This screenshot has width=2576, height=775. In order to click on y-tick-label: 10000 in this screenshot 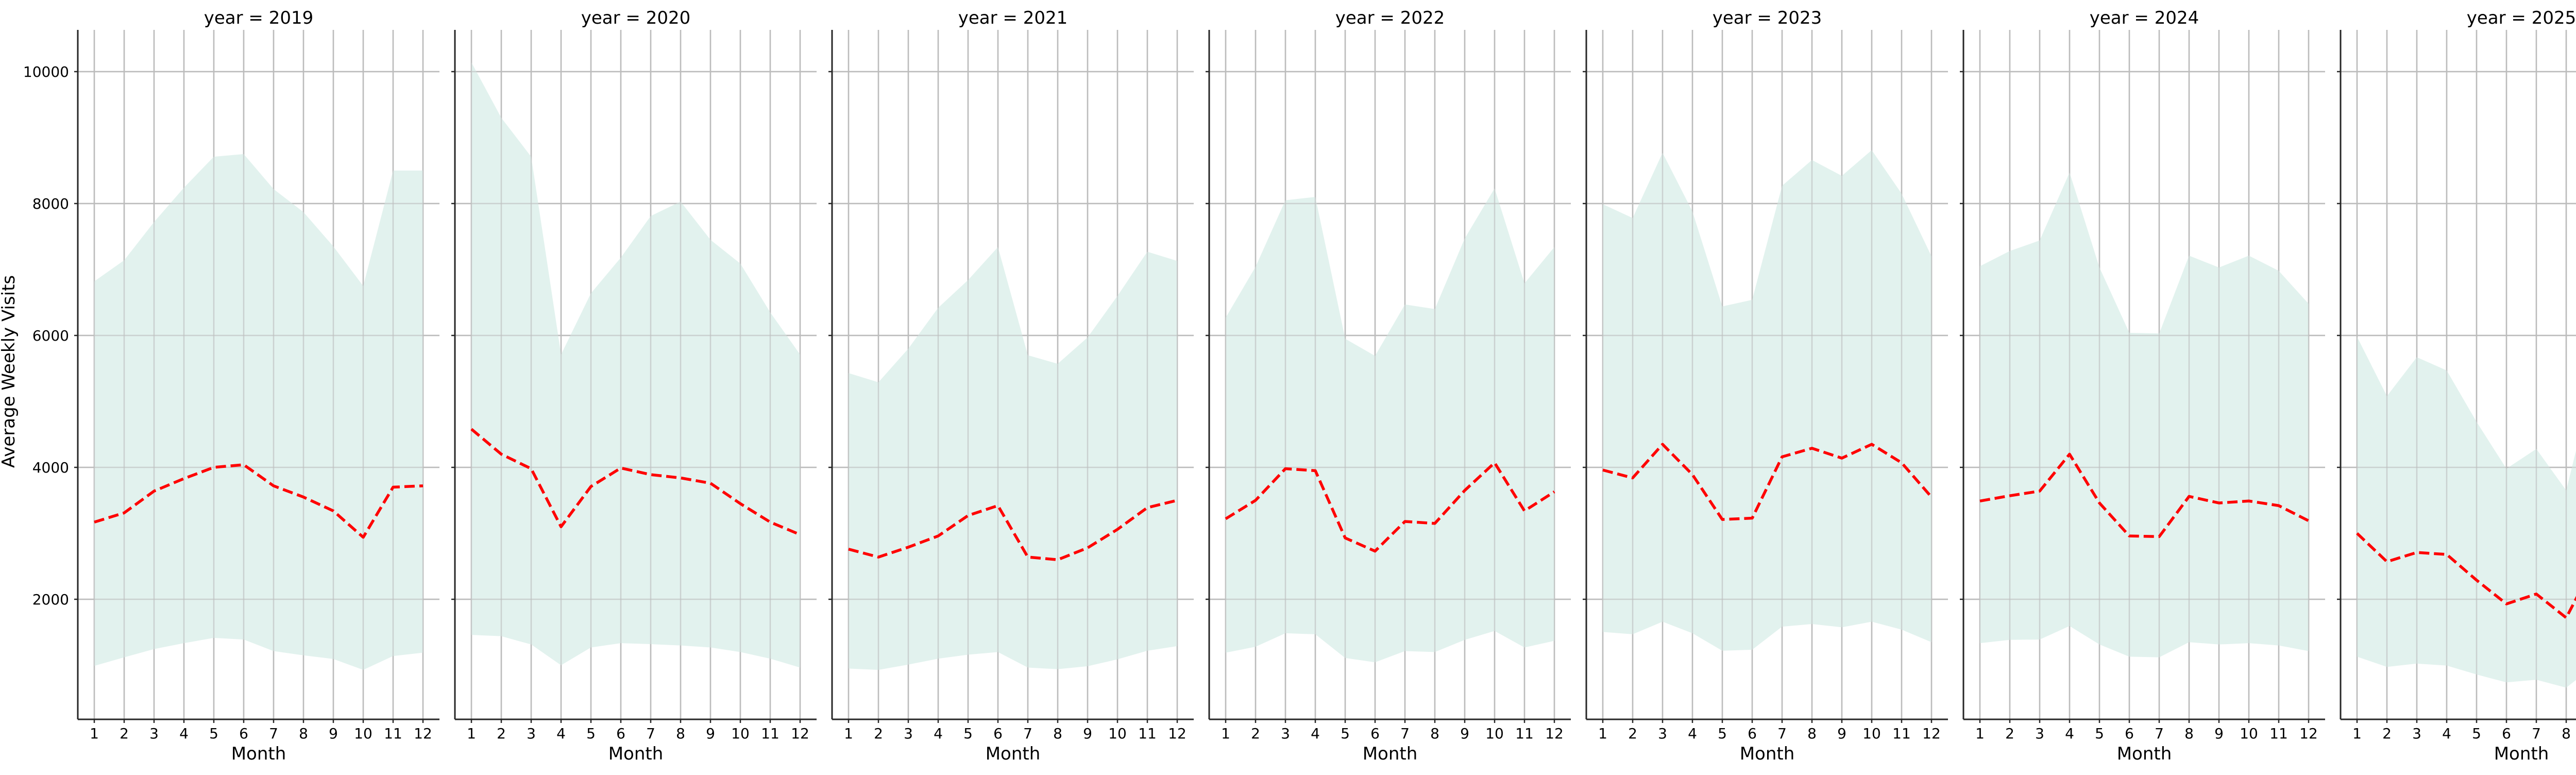, I will do `click(46, 71)`.